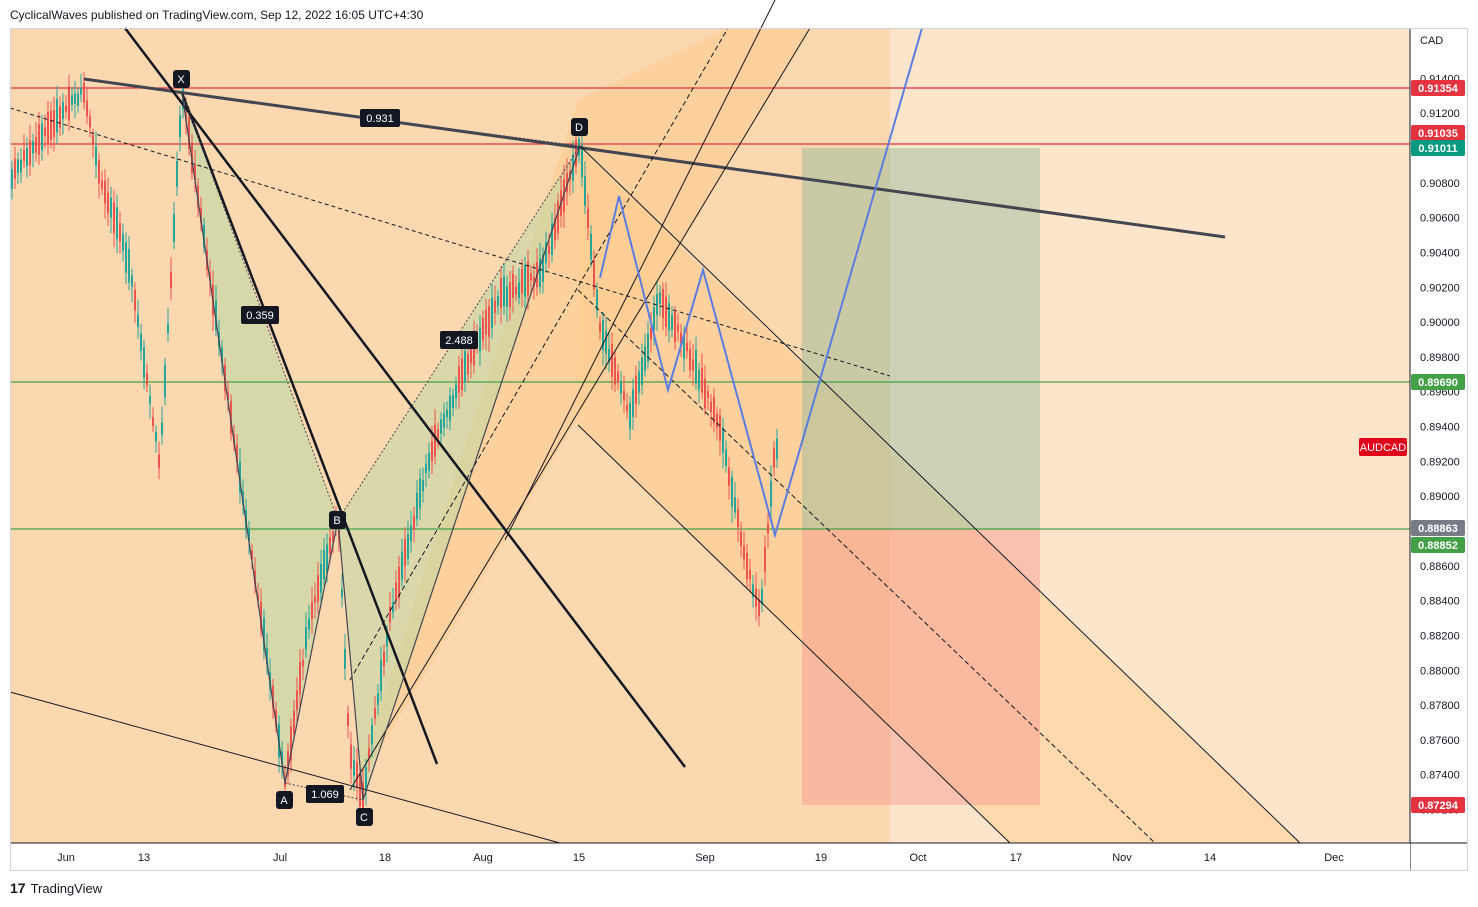 This screenshot has height=907, width=1478. What do you see at coordinates (324, 791) in the screenshot?
I see `ac-dotted` at bounding box center [324, 791].